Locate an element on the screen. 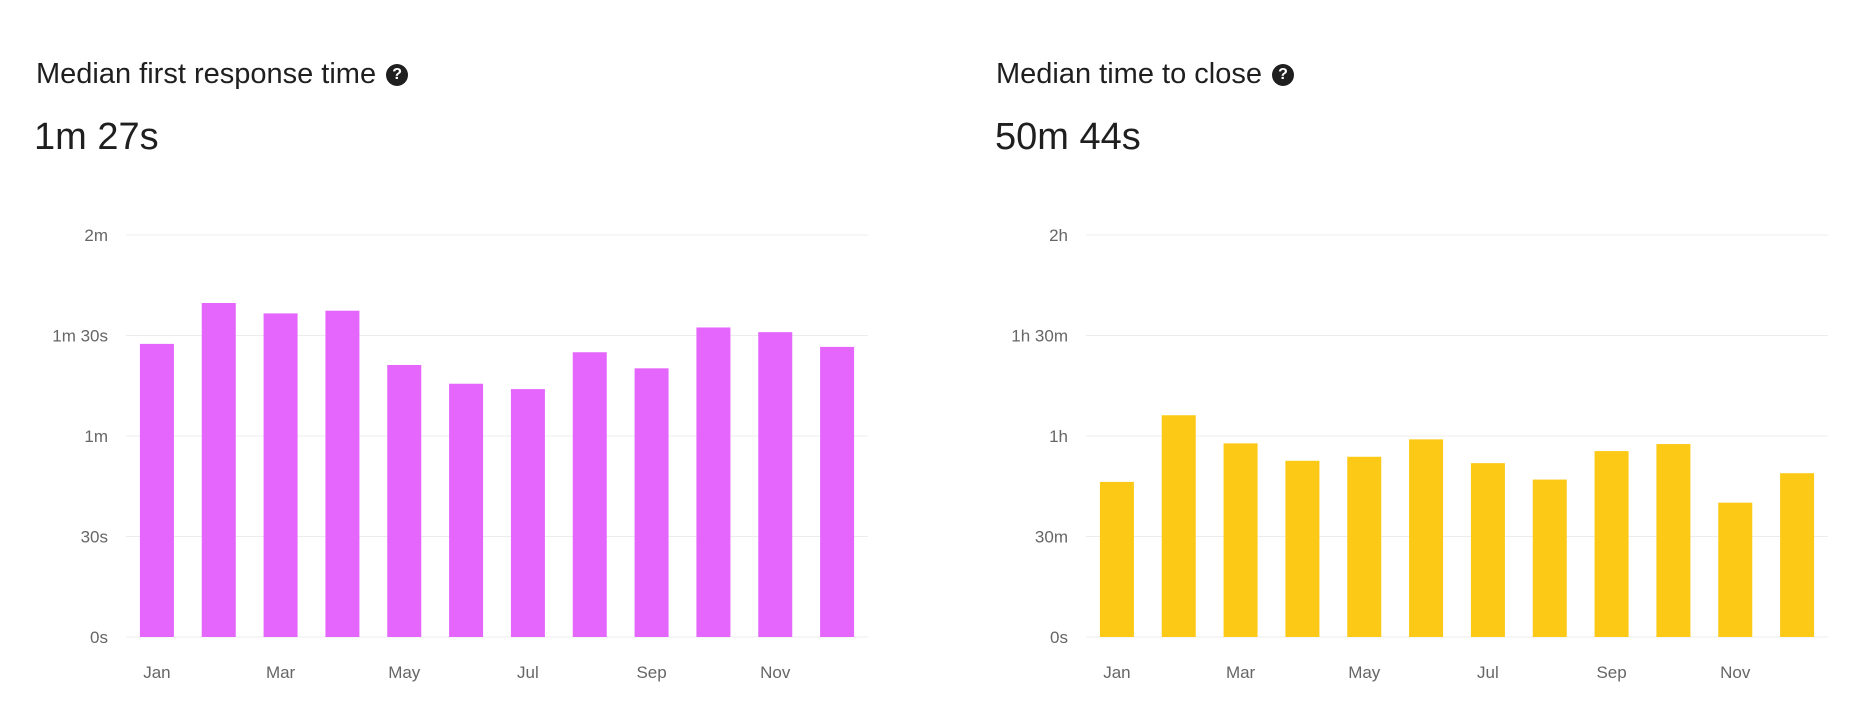  y-tick-label: 1h 30m is located at coordinates (1039, 336).